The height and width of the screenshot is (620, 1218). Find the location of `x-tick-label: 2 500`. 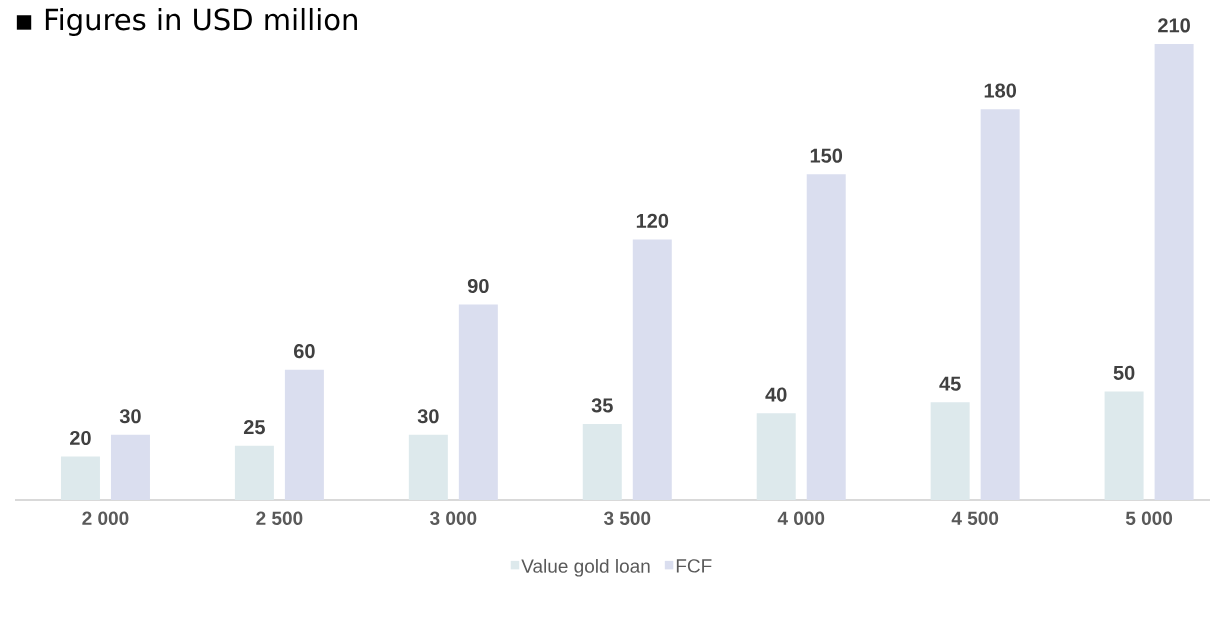

x-tick-label: 2 500 is located at coordinates (279, 518).